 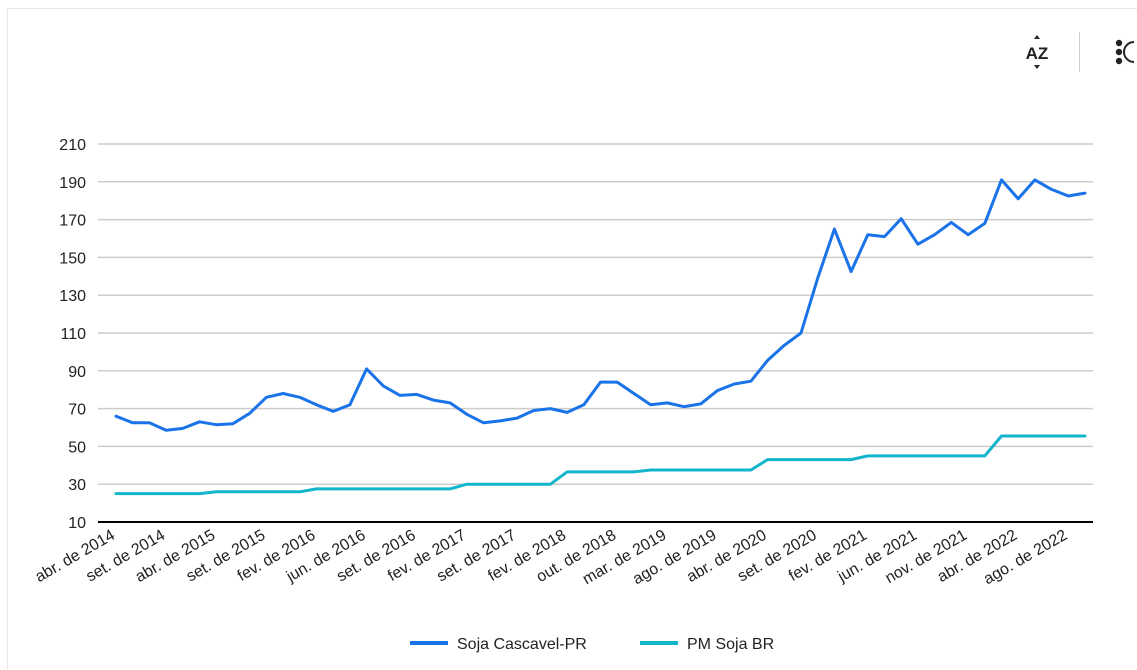 I want to click on more-vertical-icon, so click(x=1125, y=52).